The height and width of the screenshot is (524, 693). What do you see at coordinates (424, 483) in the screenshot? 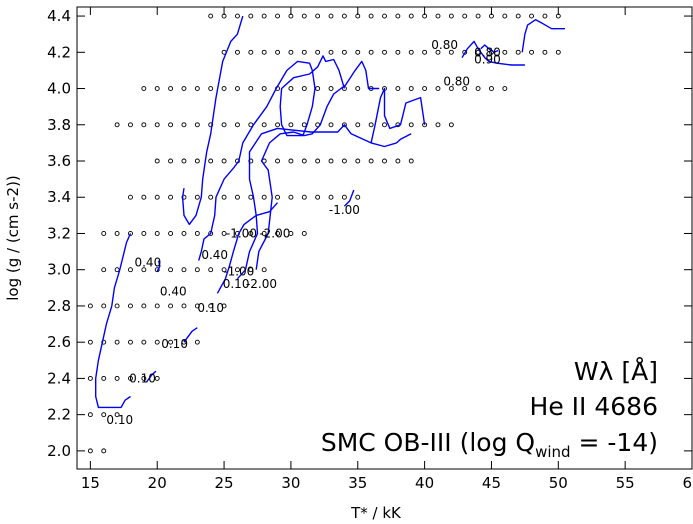
I see `x-tick-label: 40` at bounding box center [424, 483].